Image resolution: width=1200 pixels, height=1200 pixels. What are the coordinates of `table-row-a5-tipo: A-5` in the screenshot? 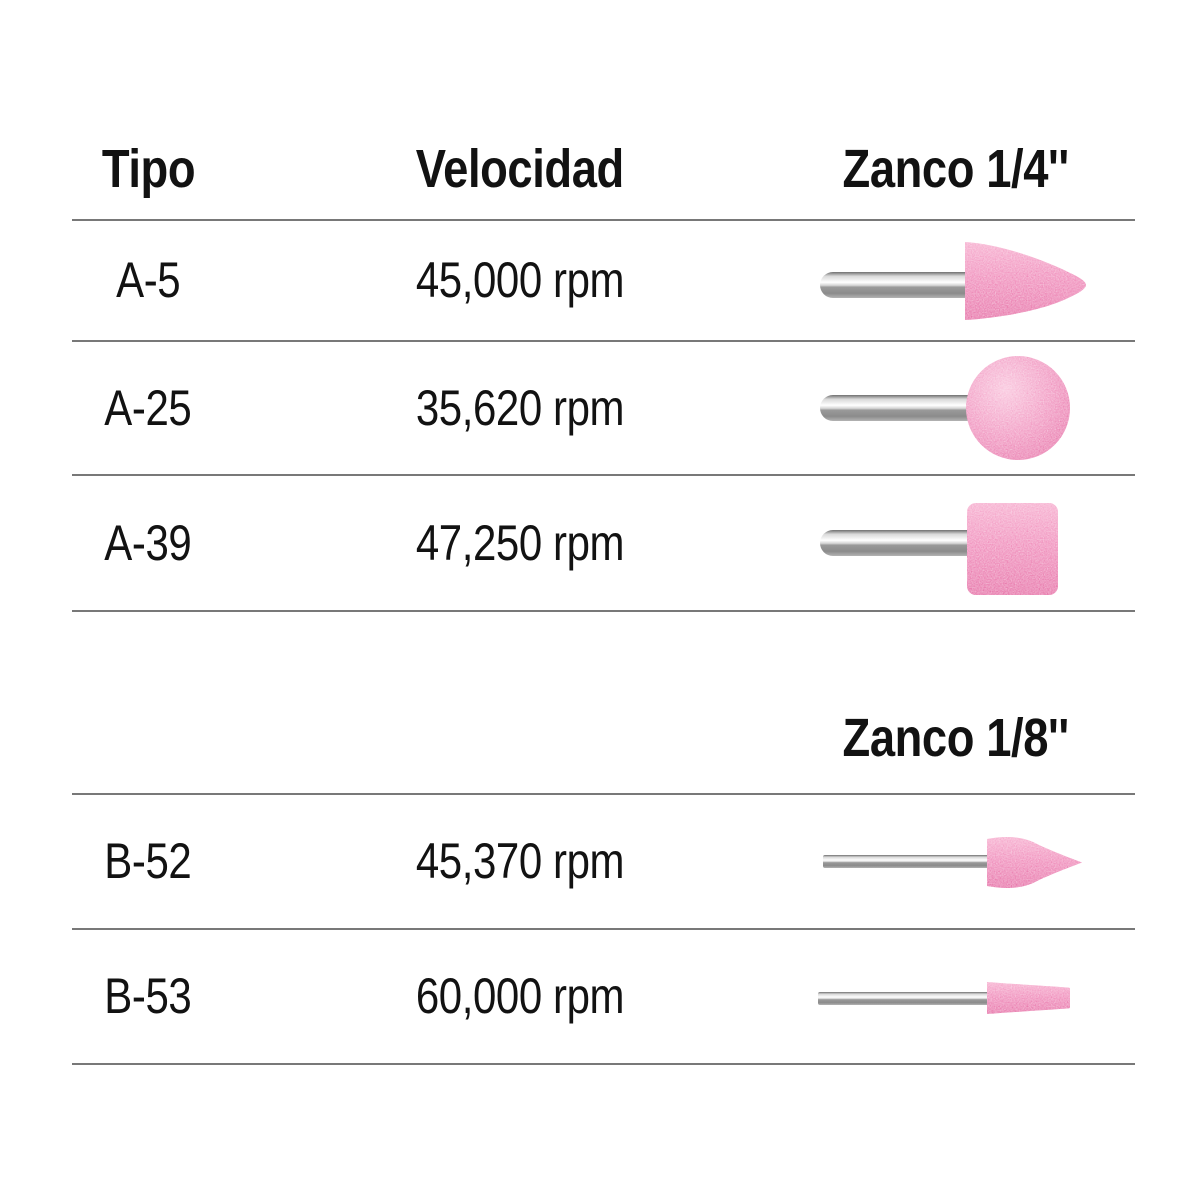 It's located at (148, 280).